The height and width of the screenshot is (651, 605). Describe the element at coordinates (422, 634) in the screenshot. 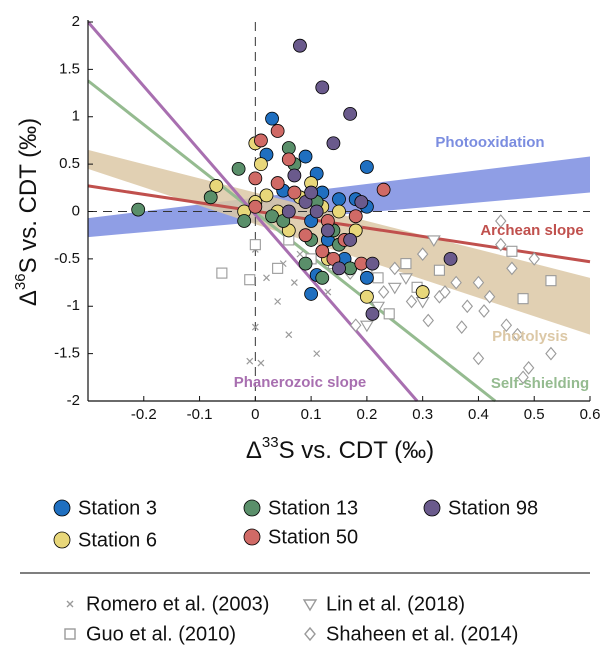

I see `legend-label: Shaheen et al. (2014)` at that location.